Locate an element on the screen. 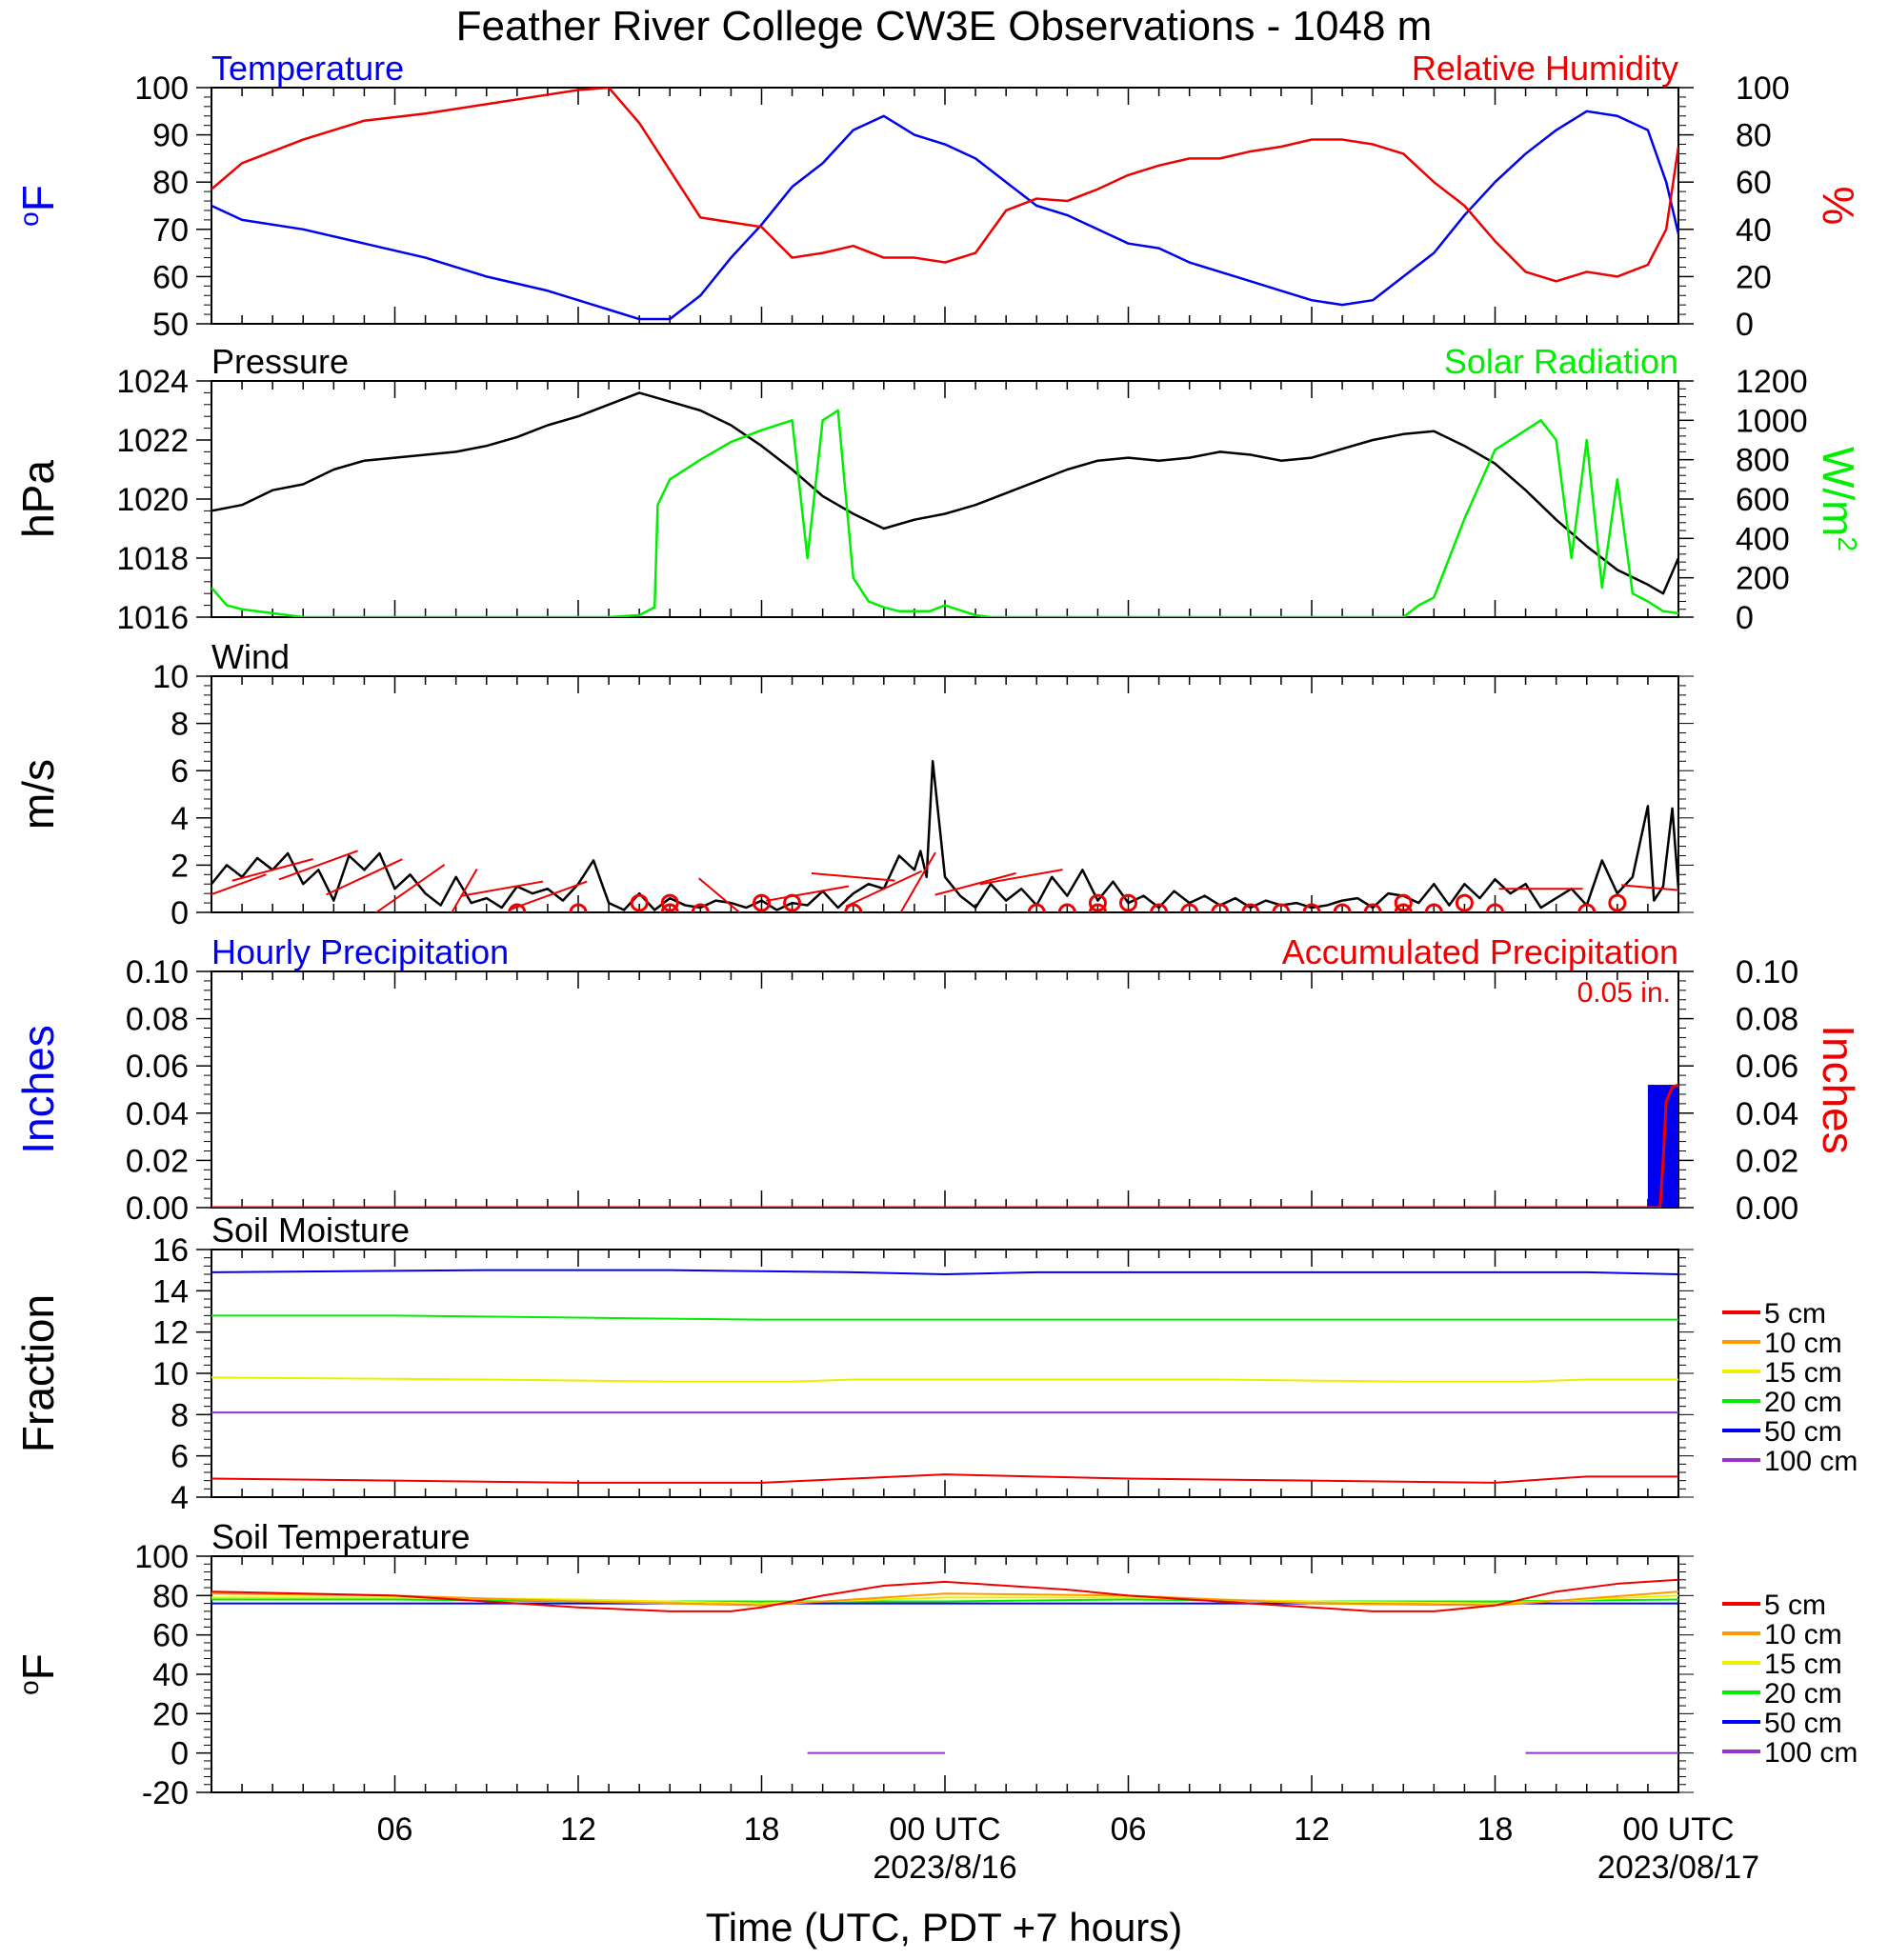 Image resolution: width=1888 pixels, height=1960 pixels. y-tick-label-right: 0.00 is located at coordinates (1767, 1208).